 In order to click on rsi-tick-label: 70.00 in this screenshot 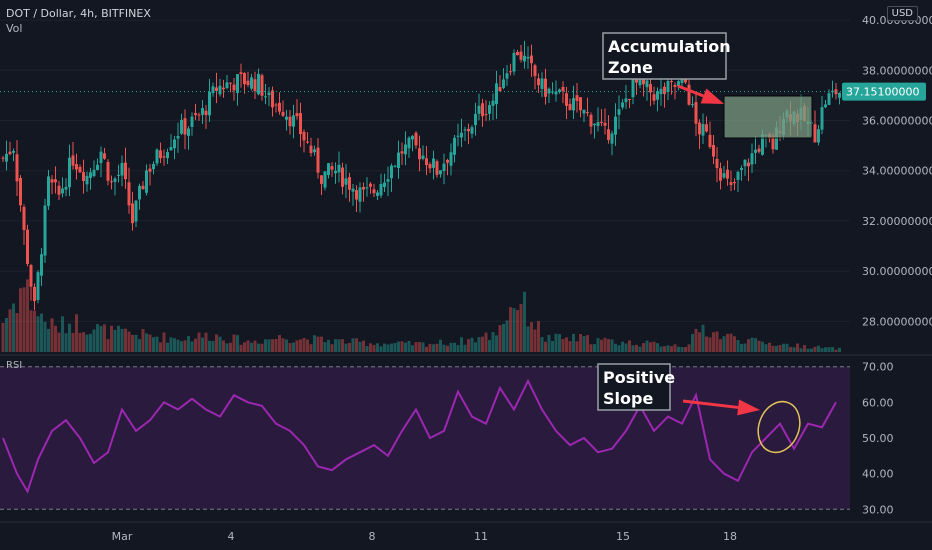, I will do `click(878, 367)`.